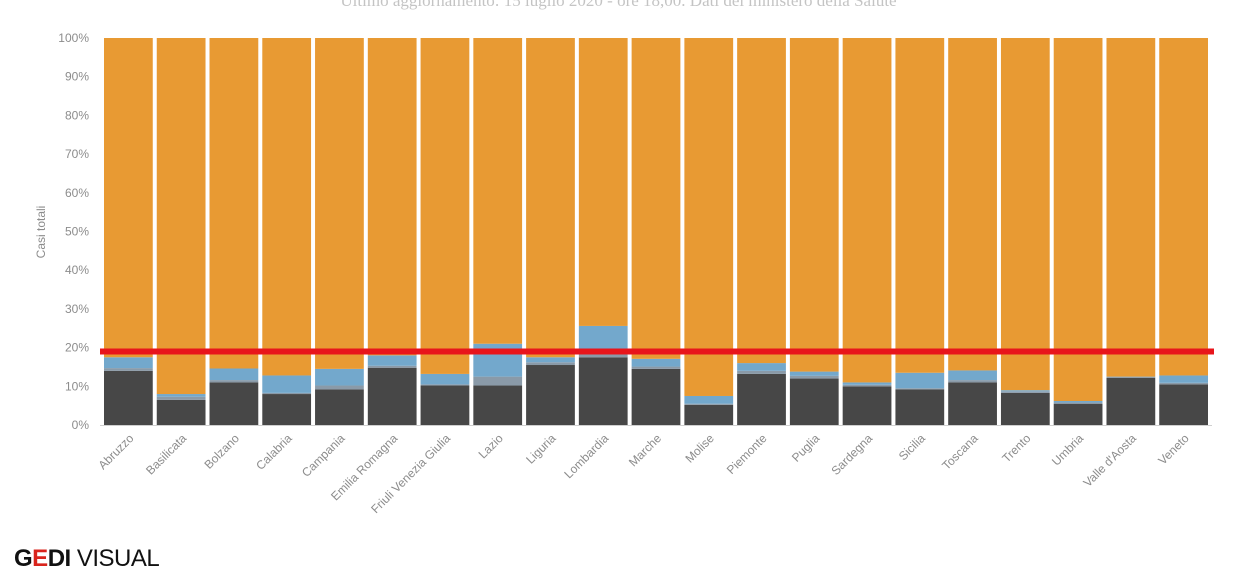 This screenshot has height=575, width=1237. Describe the element at coordinates (491, 446) in the screenshot. I see `x-tick-label: Lazio` at that location.